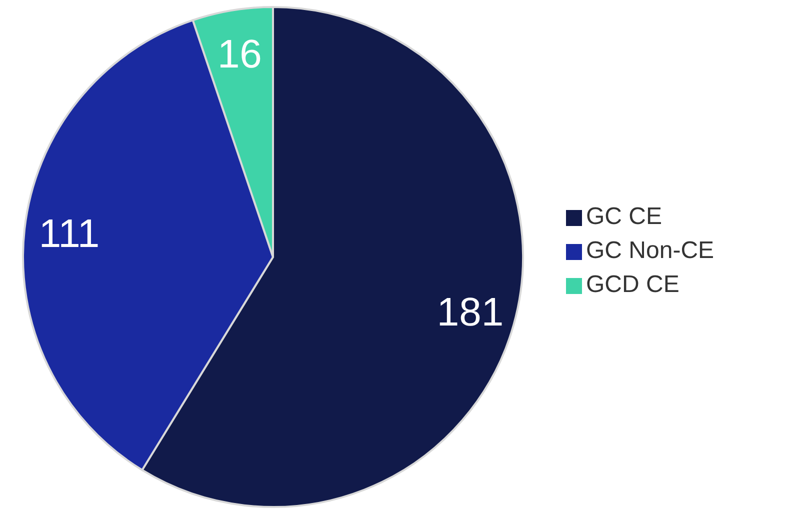 The image size is (789, 509). Describe the element at coordinates (69, 234) in the screenshot. I see `data-label: 111` at that location.